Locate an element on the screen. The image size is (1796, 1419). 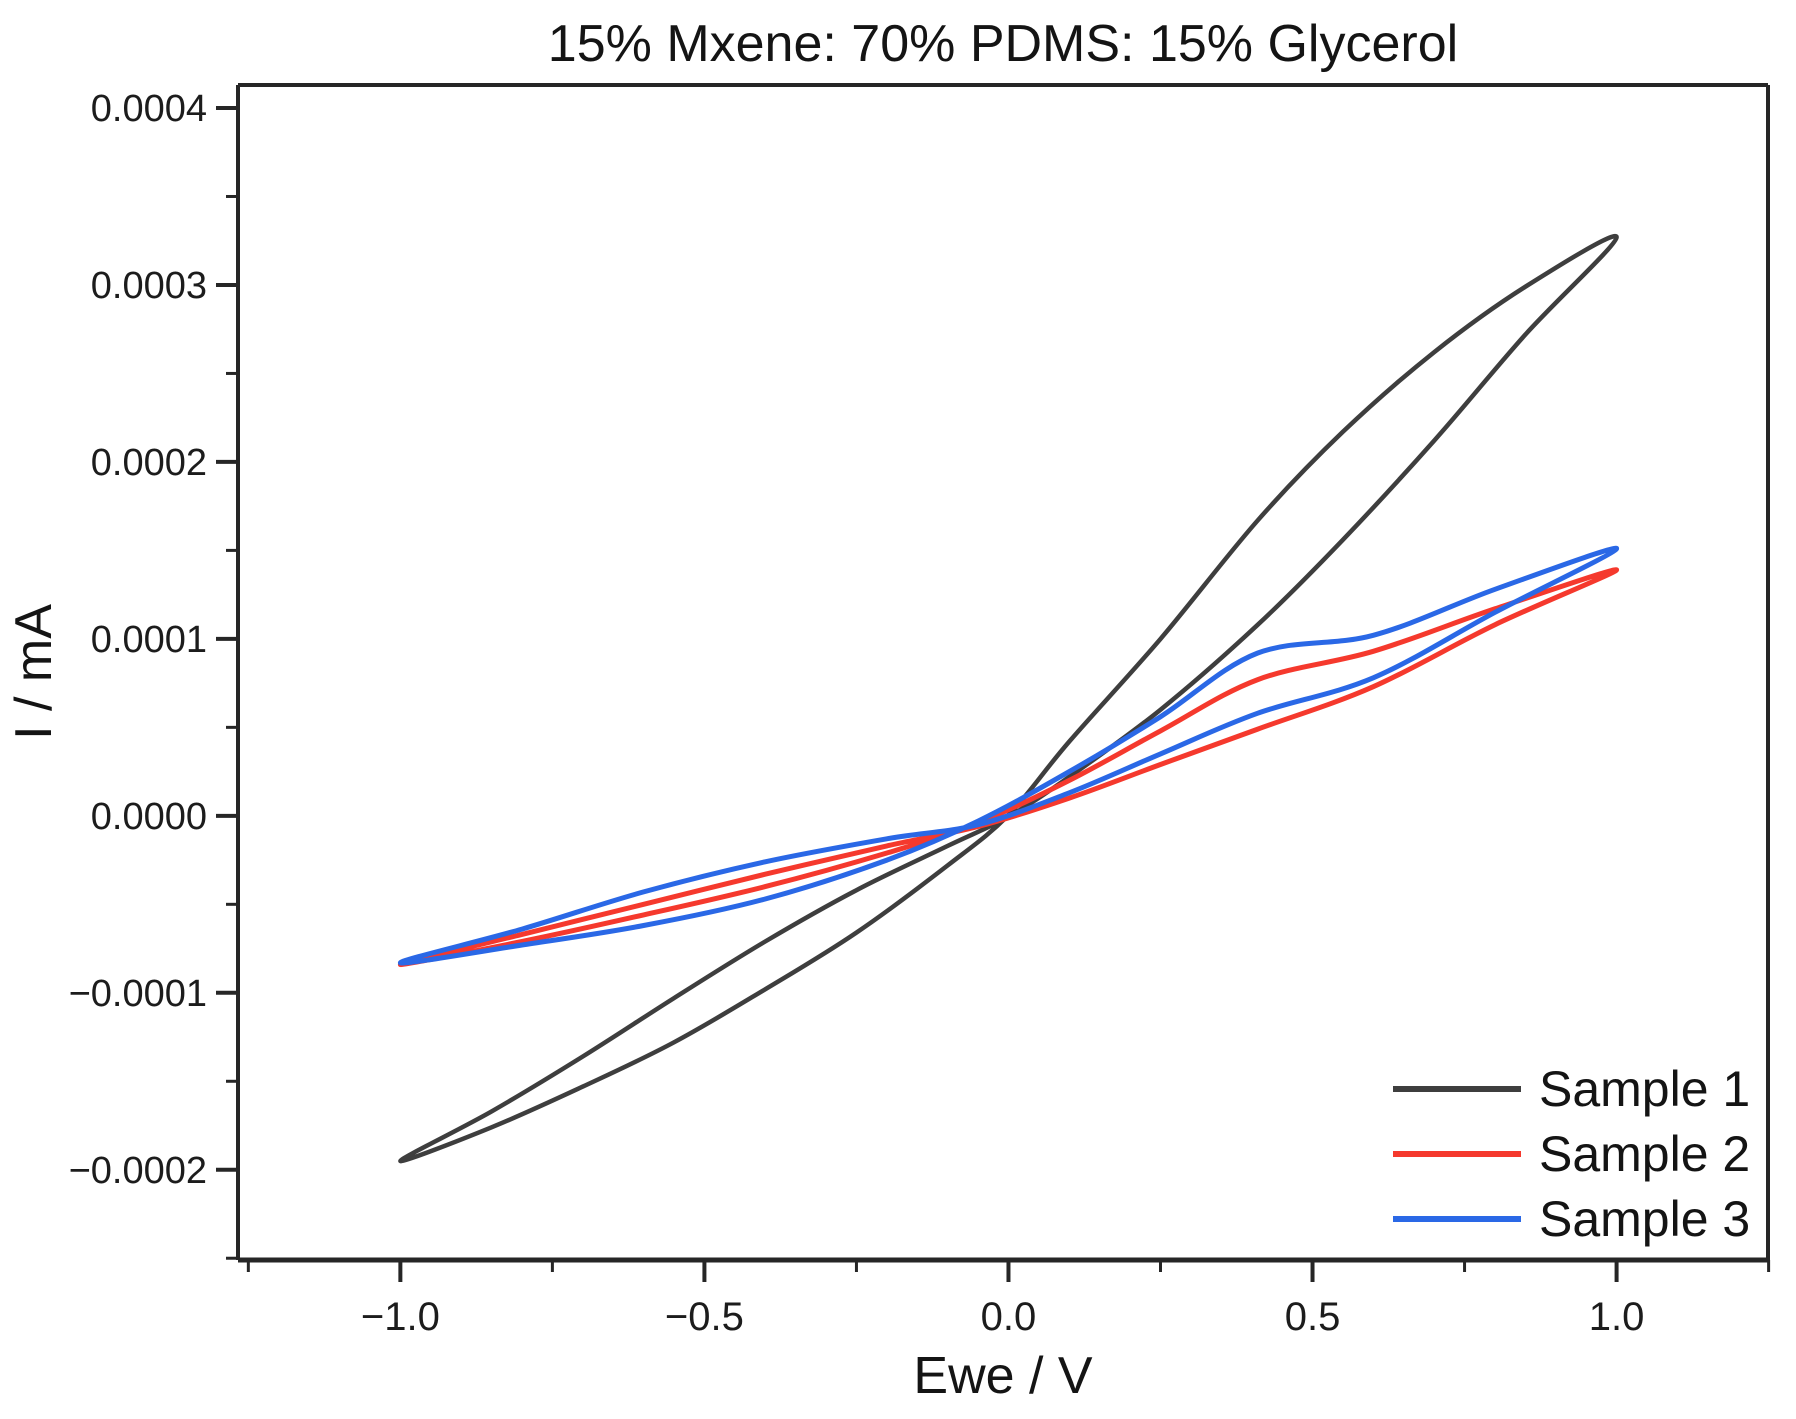
legend-label: Sample 3 is located at coordinates (1645, 1218).